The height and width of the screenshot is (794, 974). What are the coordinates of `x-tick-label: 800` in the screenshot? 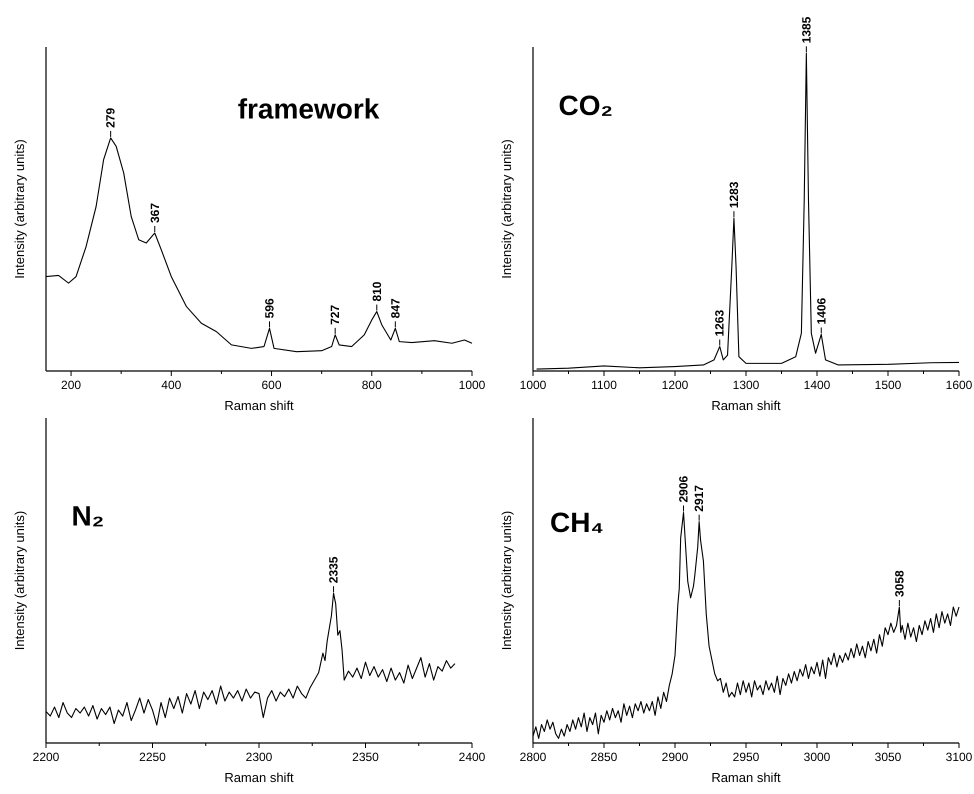 It's located at (372, 385).